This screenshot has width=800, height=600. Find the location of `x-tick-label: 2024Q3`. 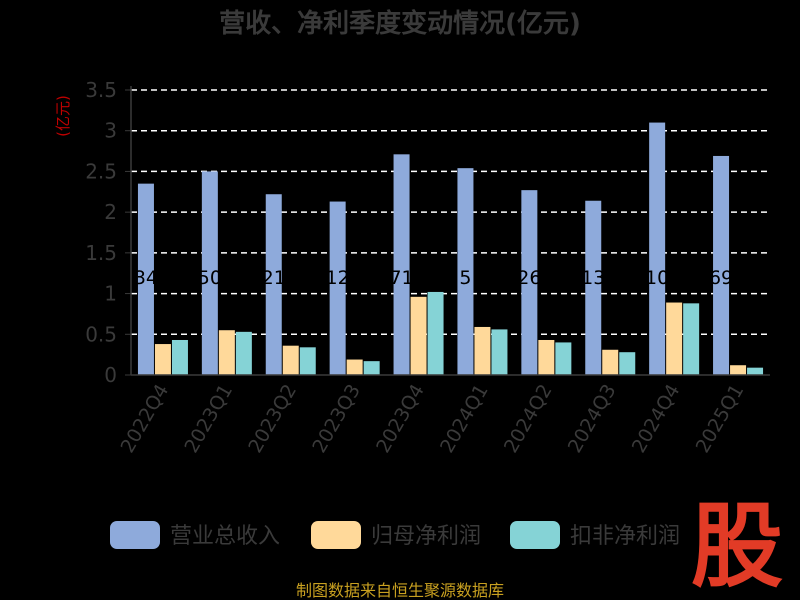

x-tick-label: 2024Q3 is located at coordinates (592, 419).